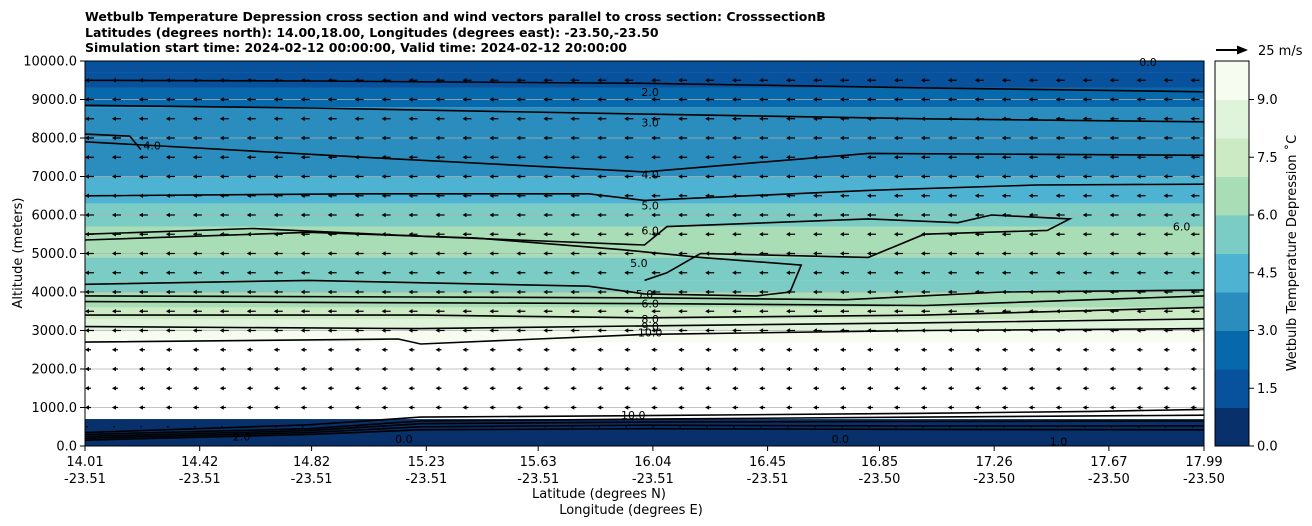 The image size is (1312, 526). I want to click on x-tick-label-lat: 14.01, so click(84, 462).